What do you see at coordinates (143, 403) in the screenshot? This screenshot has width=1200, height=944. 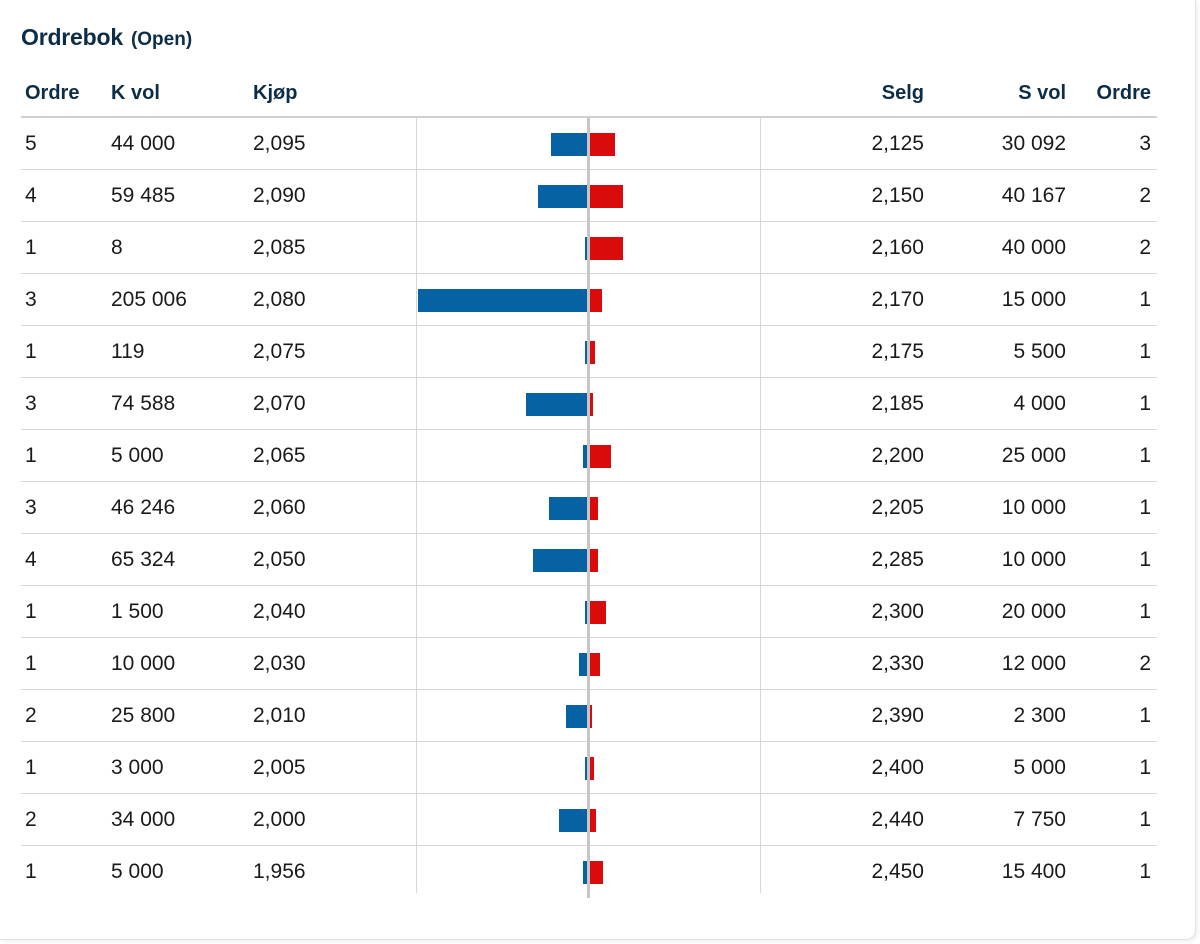 I see `buy-volume-cell: 74 588` at bounding box center [143, 403].